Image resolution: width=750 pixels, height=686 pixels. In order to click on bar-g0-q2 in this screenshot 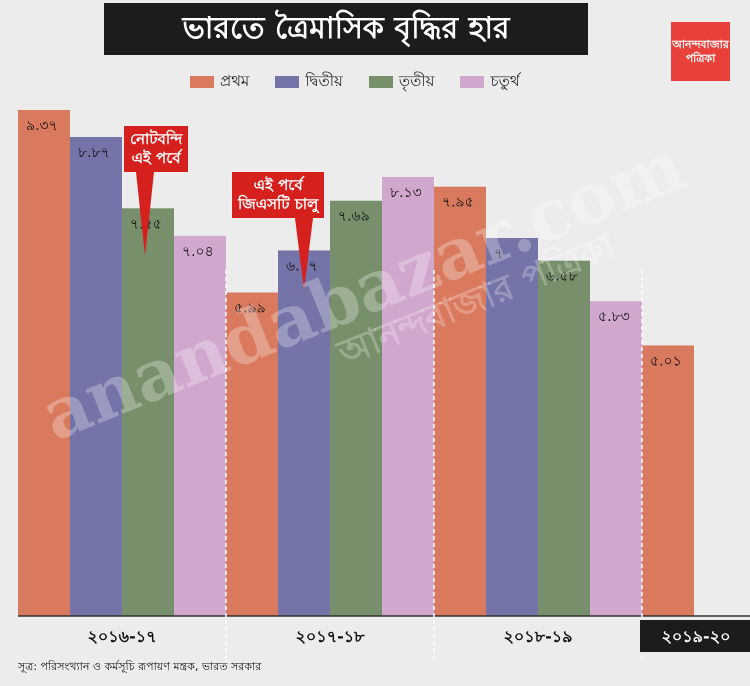, I will do `click(96, 376)`.